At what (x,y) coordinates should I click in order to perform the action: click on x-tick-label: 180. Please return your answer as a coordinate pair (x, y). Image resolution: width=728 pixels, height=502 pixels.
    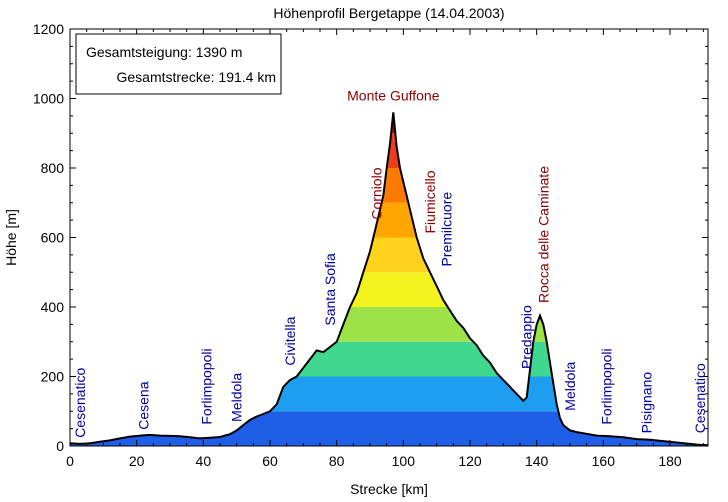
    Looking at the image, I should click on (670, 461).